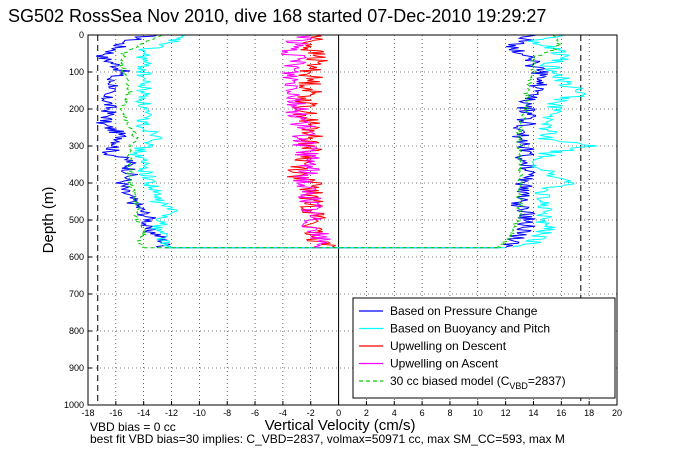  Describe the element at coordinates (115, 413) in the screenshot. I see `x-tick-label: -16` at that location.